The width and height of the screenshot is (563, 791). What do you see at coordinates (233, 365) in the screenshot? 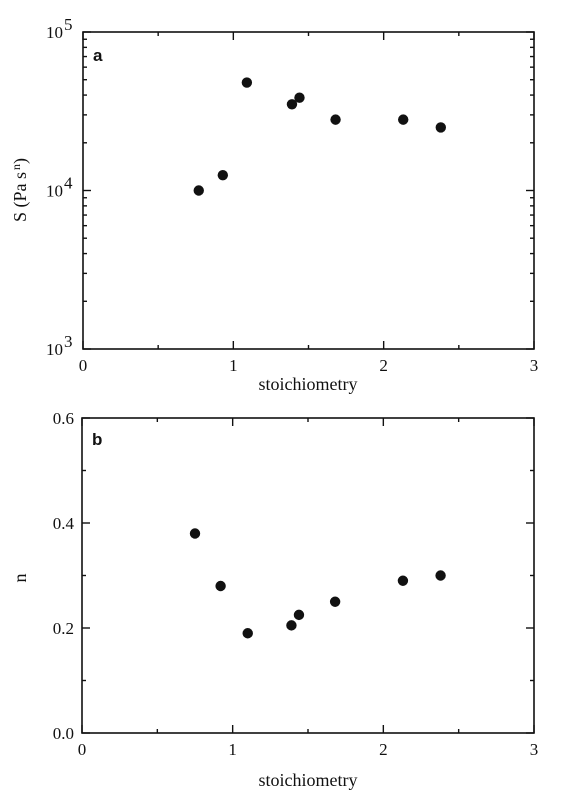
I see `x-tick-label-a: 1` at bounding box center [233, 365].